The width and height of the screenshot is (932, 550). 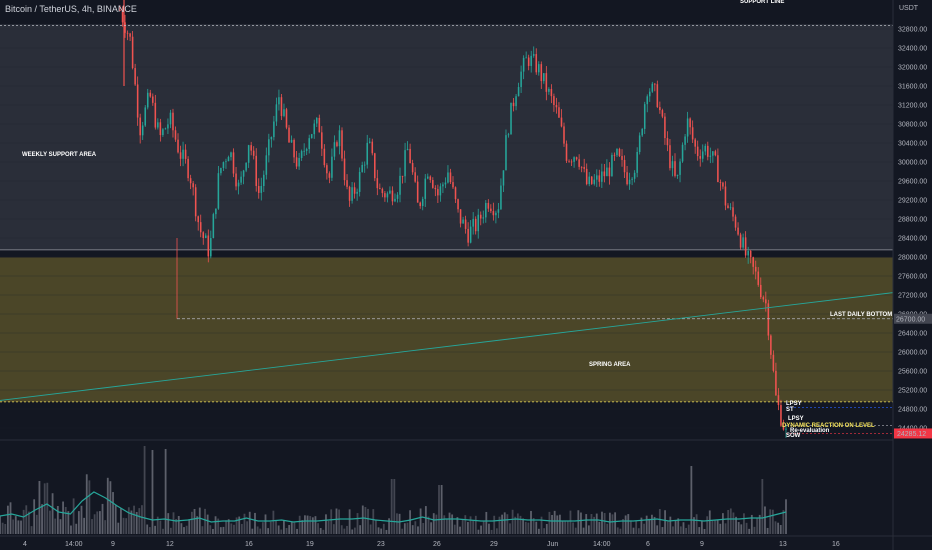 I want to click on wyckoff-label-2: ST, so click(x=790, y=410).